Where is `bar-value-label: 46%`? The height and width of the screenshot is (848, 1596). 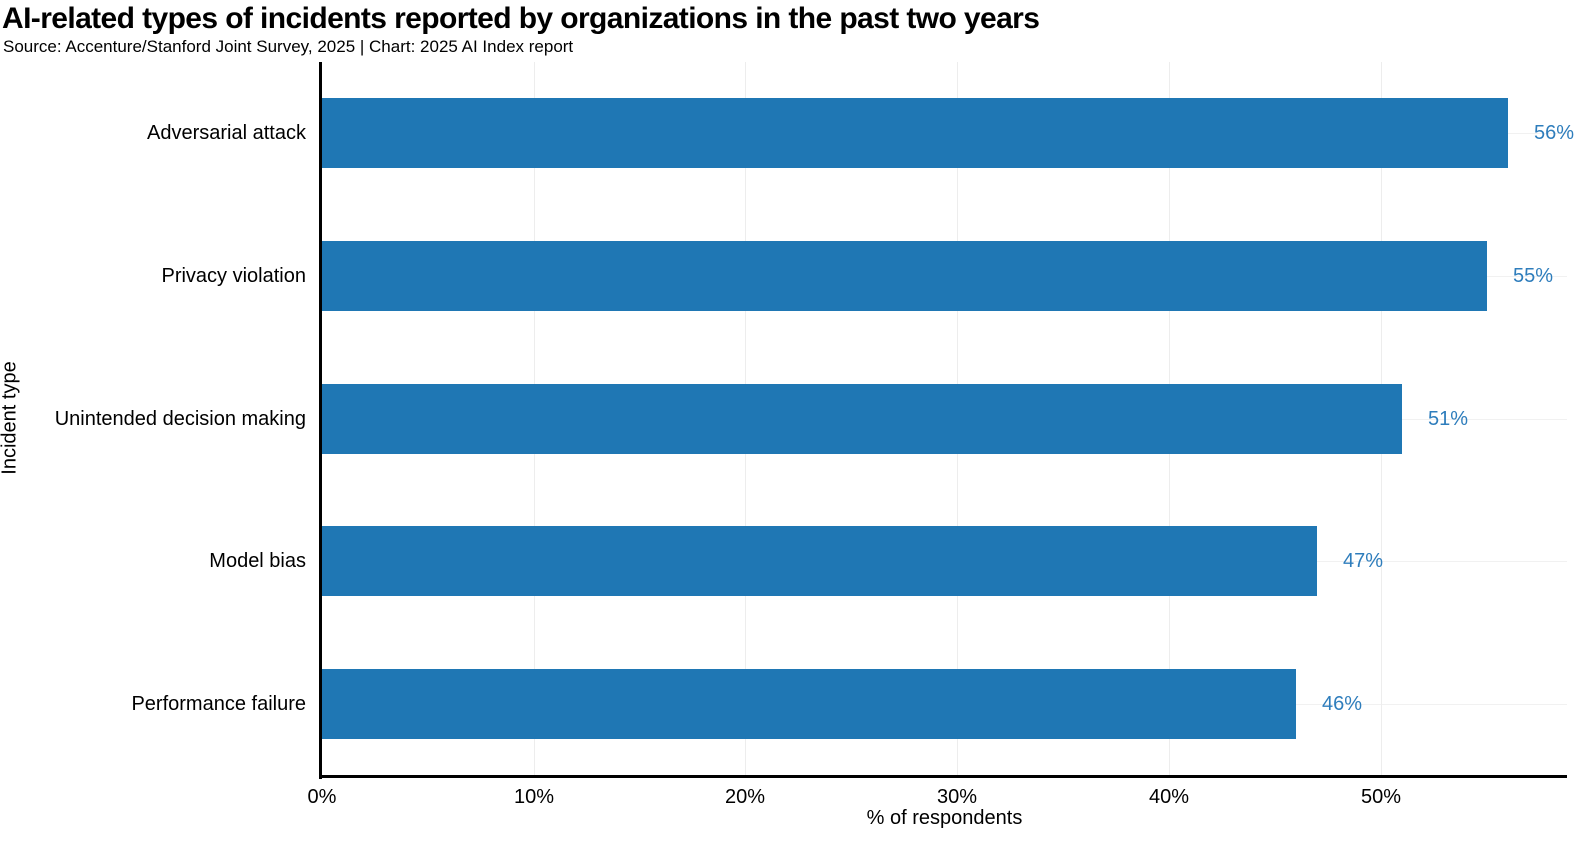
bar-value-label: 46% is located at coordinates (1342, 704).